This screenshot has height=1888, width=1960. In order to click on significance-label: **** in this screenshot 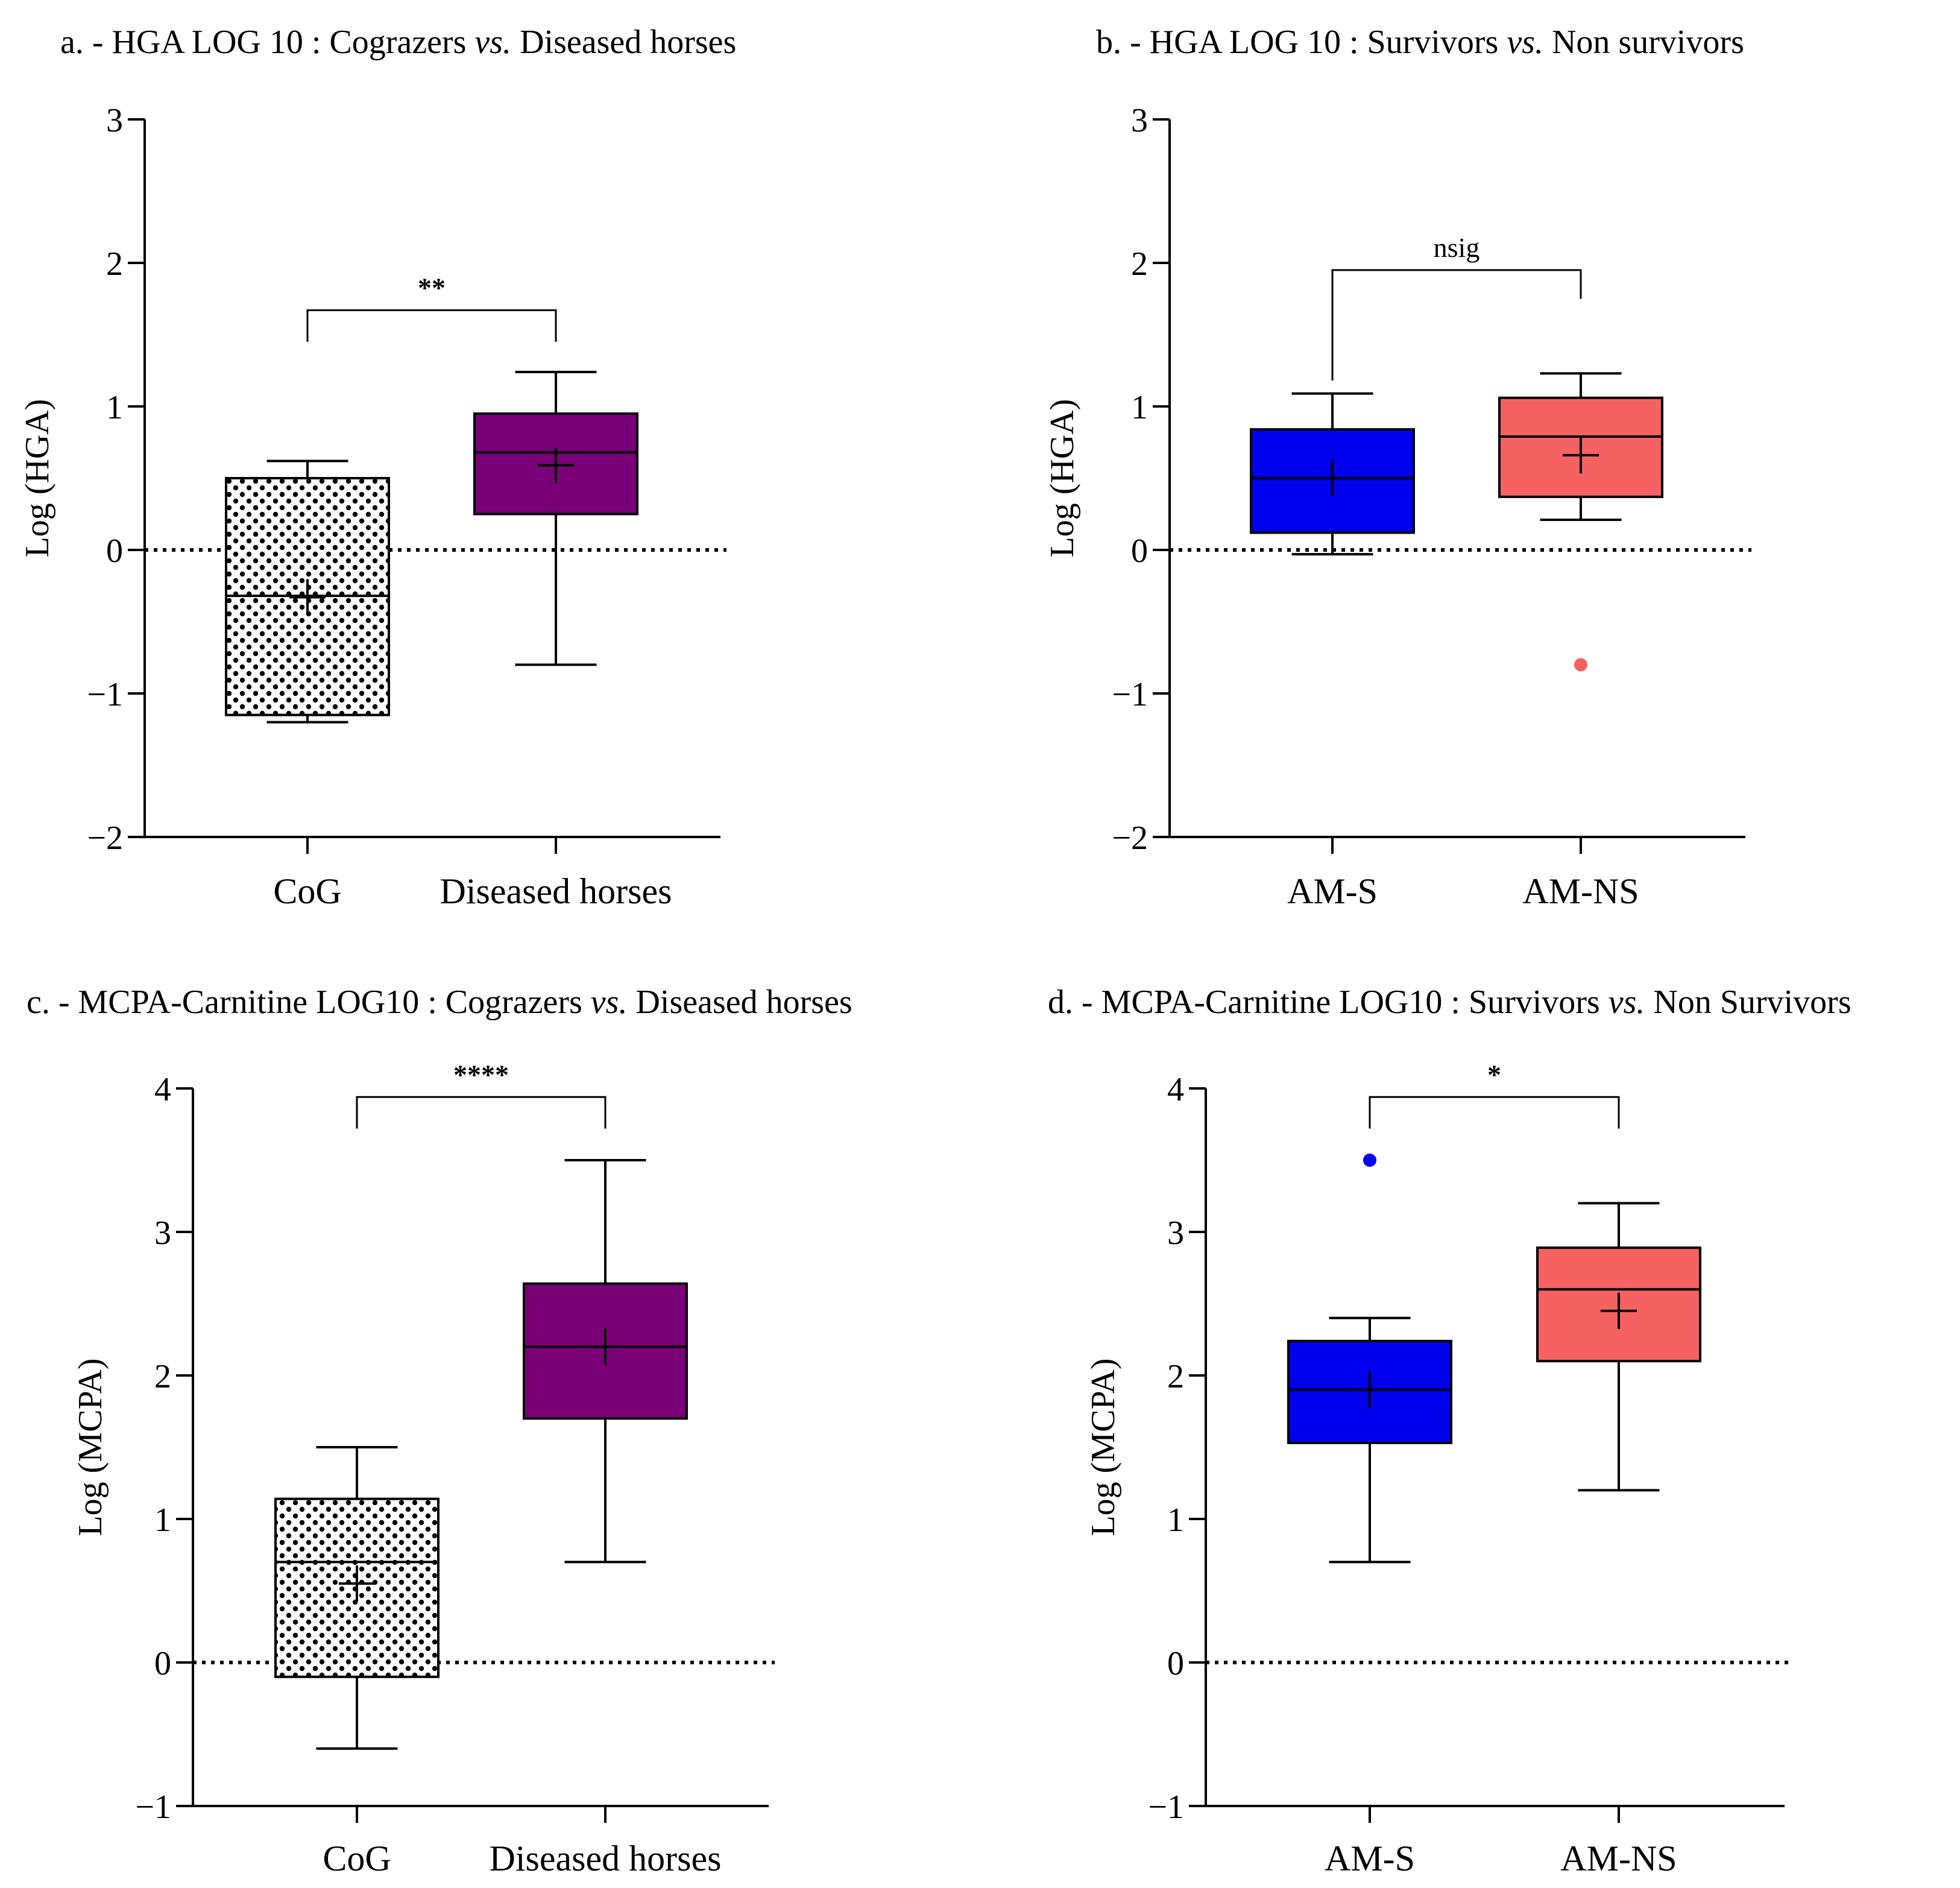, I will do `click(481, 1075)`.